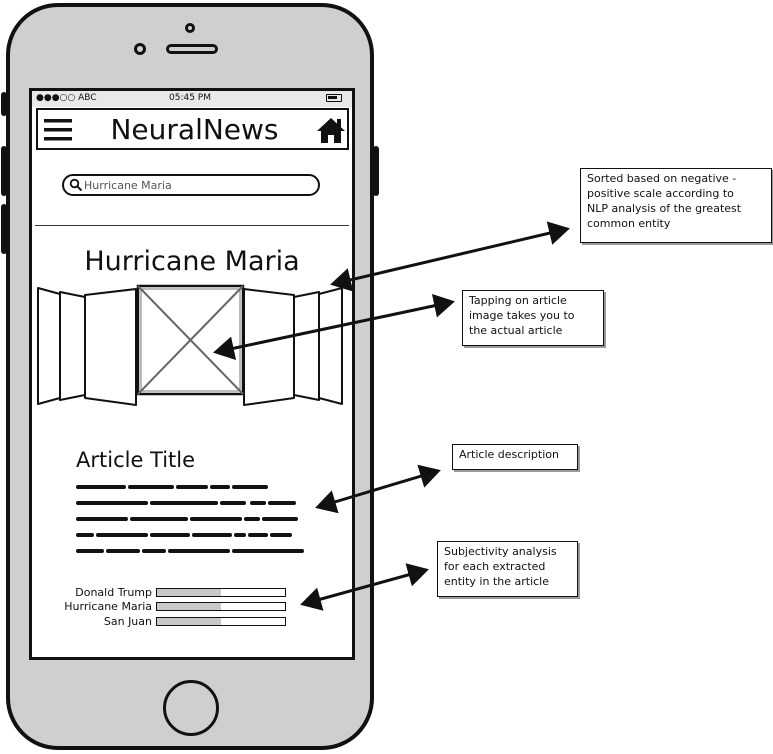  Describe the element at coordinates (192, 225) in the screenshot. I see `header-divider` at that location.